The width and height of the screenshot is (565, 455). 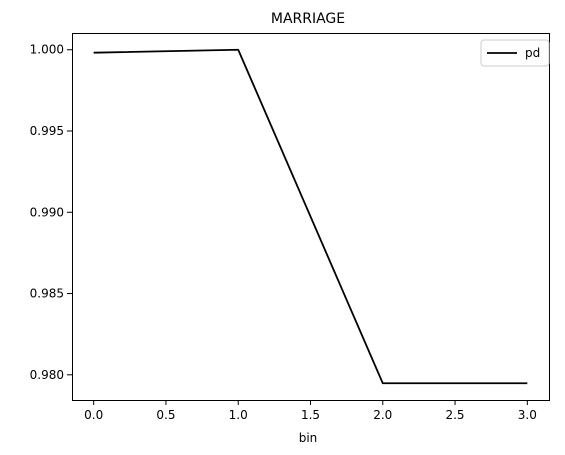 What do you see at coordinates (454, 415) in the screenshot?
I see `x-tick-label: 2.5` at bounding box center [454, 415].